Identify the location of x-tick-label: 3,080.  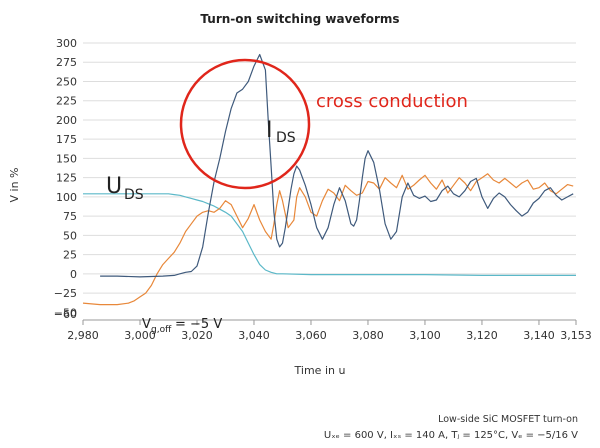
(368, 335).